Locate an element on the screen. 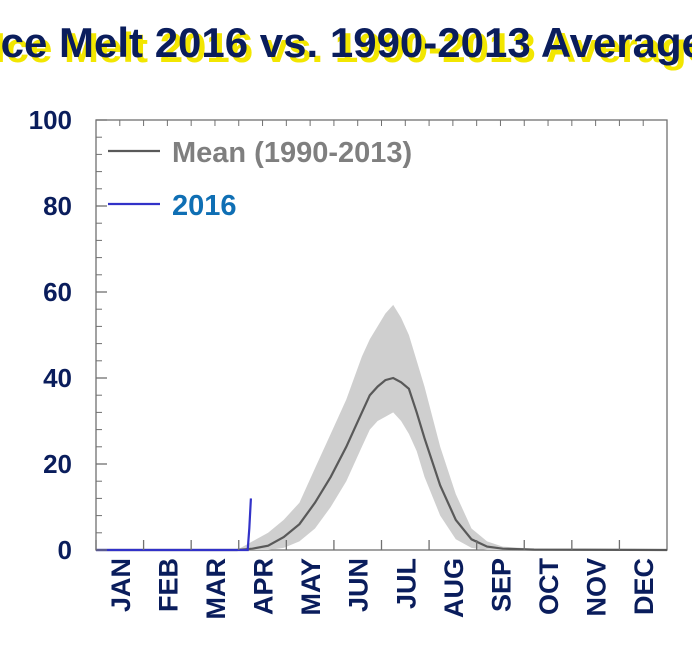 The width and height of the screenshot is (692, 647). x-tick-label: OCT is located at coordinates (549, 587).